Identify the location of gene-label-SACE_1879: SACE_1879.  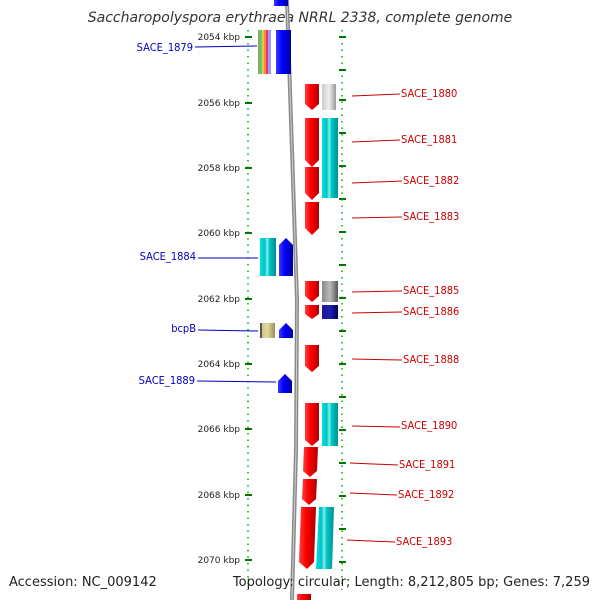
(165, 47).